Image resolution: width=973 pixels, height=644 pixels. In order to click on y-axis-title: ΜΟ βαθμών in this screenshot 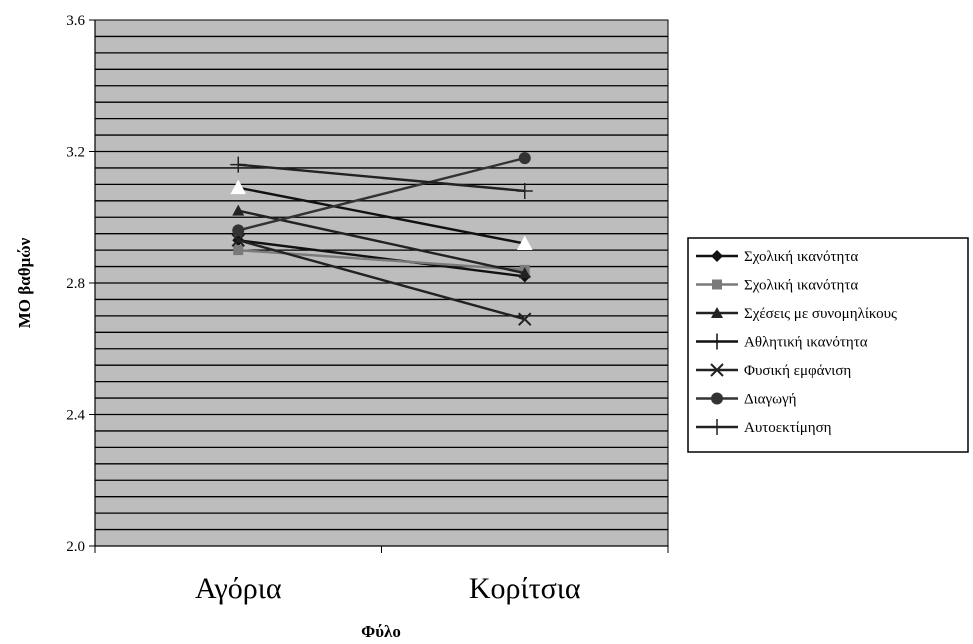, I will do `click(24, 282)`.